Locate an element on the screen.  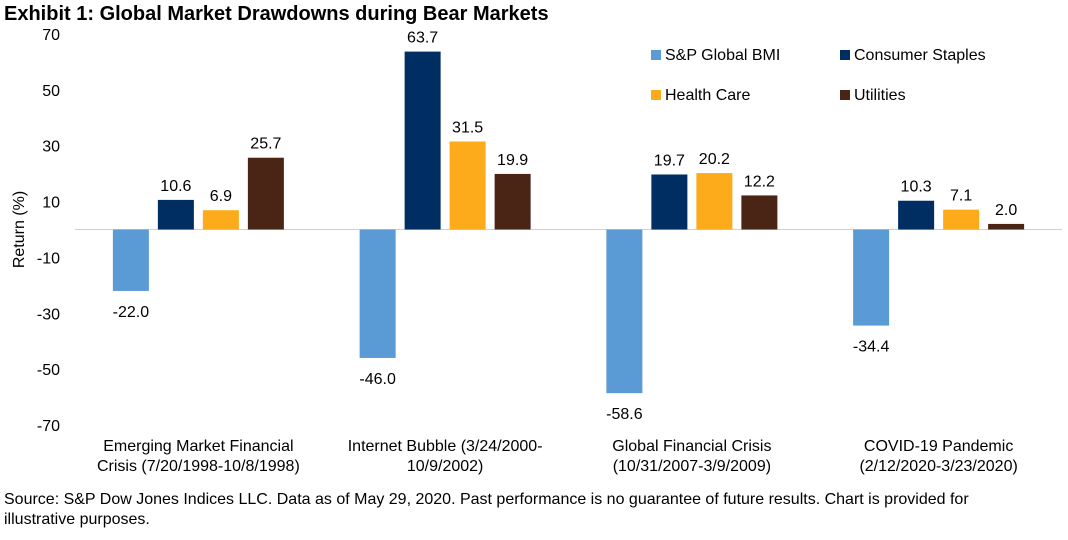
legend-label: S&P Global BMI is located at coordinates (722, 55).